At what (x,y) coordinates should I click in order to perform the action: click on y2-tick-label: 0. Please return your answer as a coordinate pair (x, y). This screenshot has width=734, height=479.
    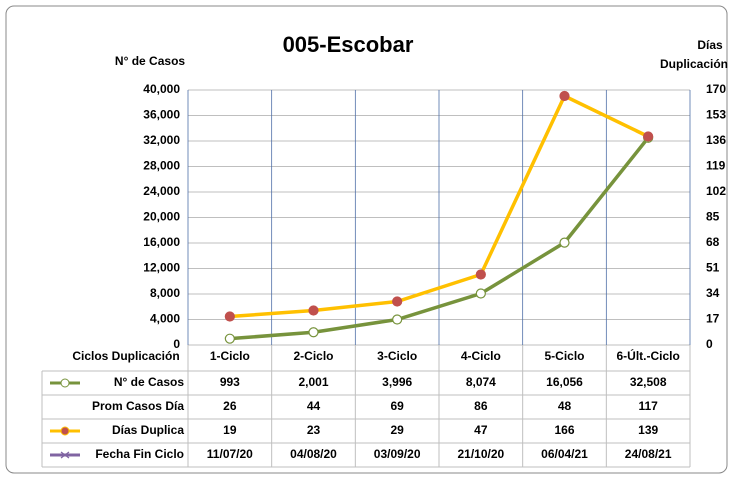
    Looking at the image, I should click on (709, 344).